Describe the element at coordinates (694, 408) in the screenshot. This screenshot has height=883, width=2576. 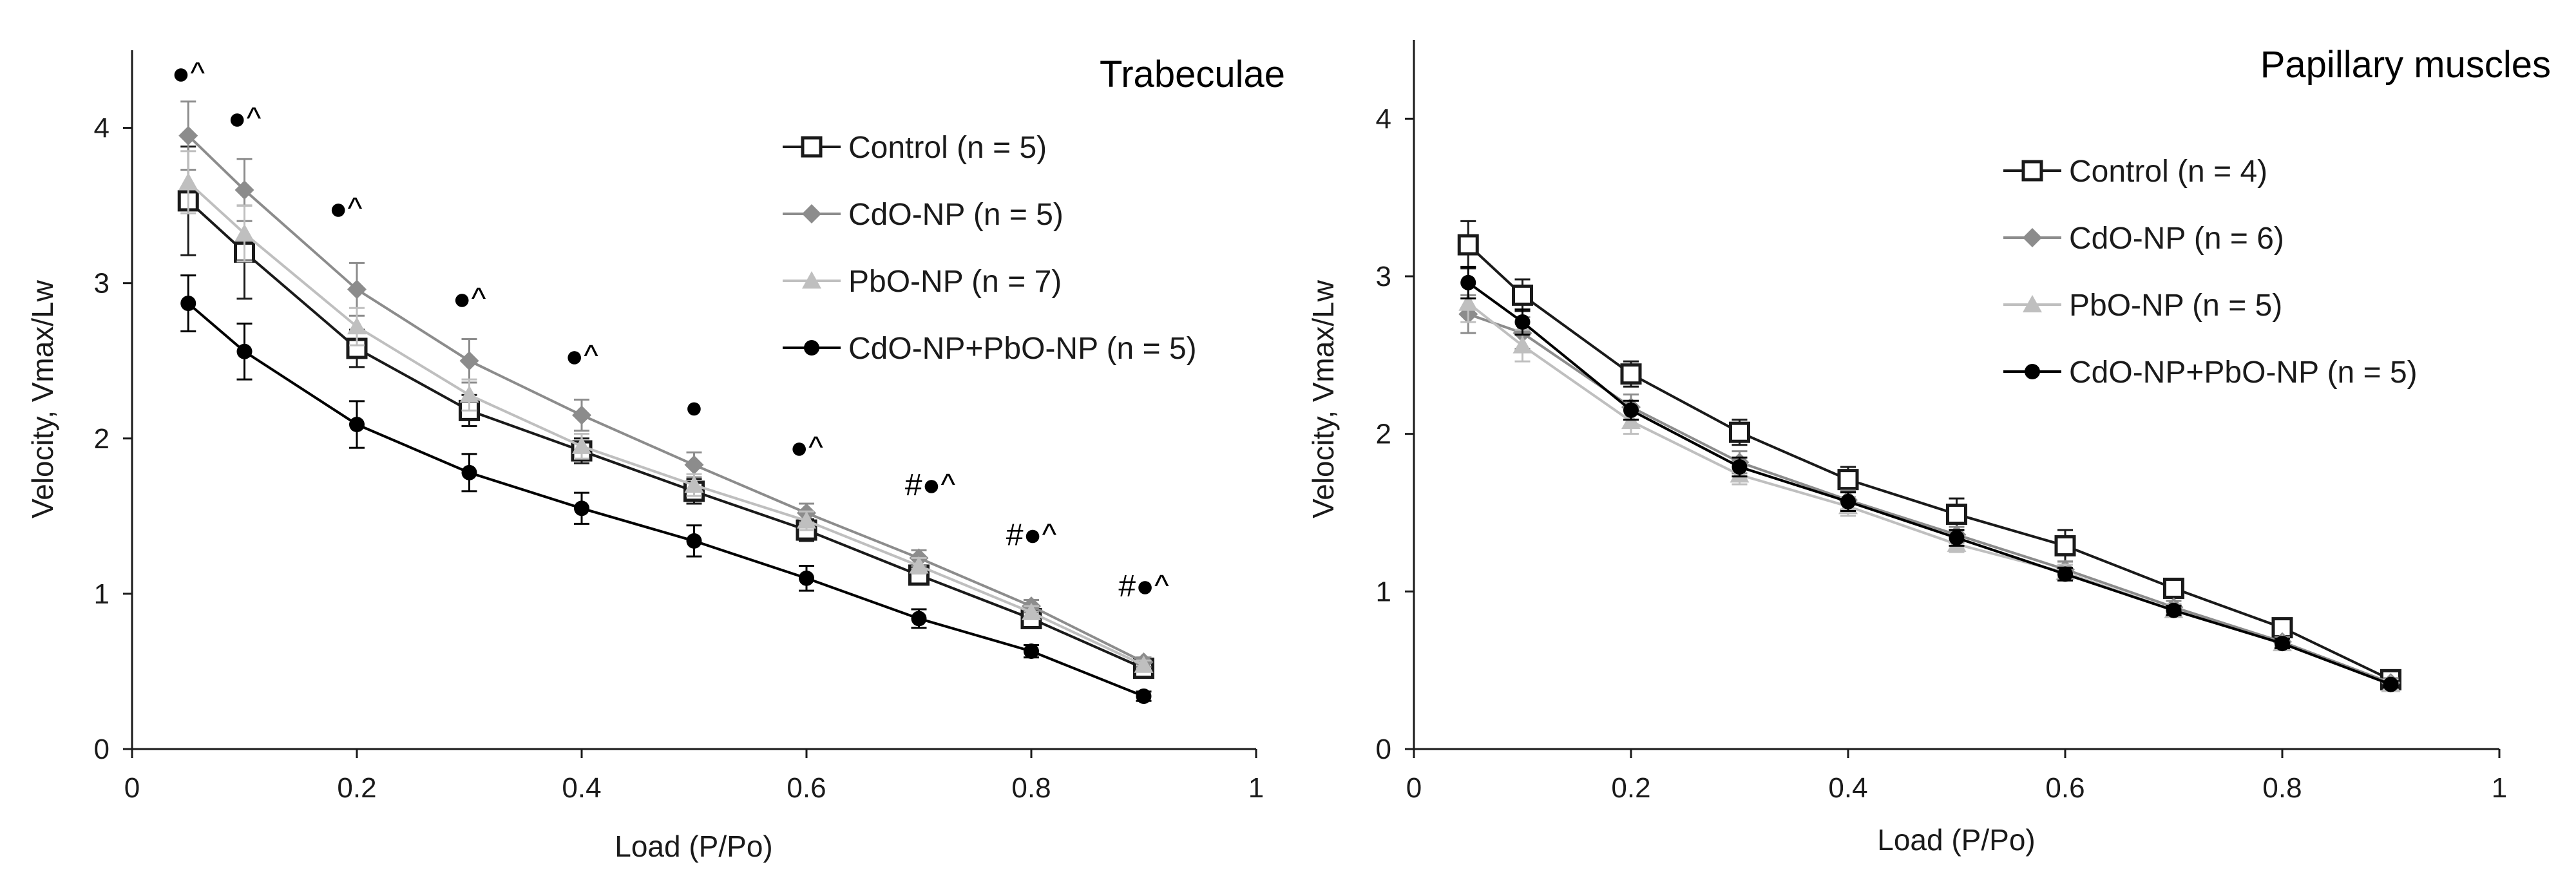
I see `significance-annotation: ●` at that location.